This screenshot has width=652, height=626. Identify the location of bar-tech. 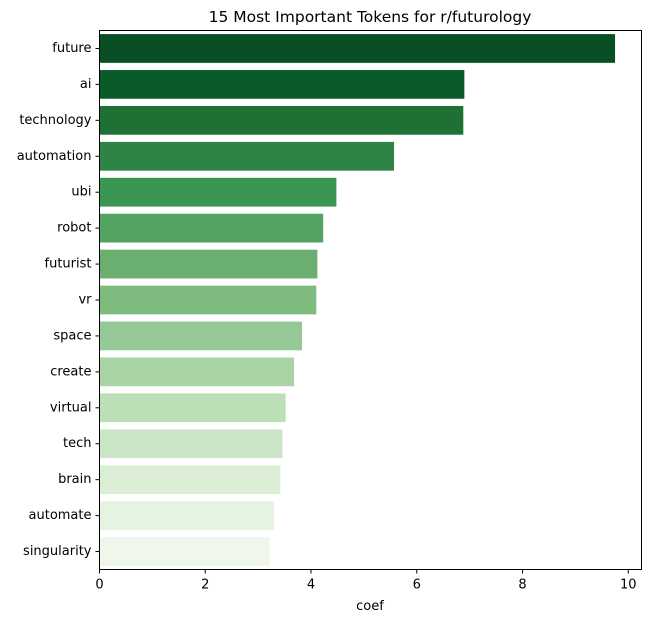
(191, 444).